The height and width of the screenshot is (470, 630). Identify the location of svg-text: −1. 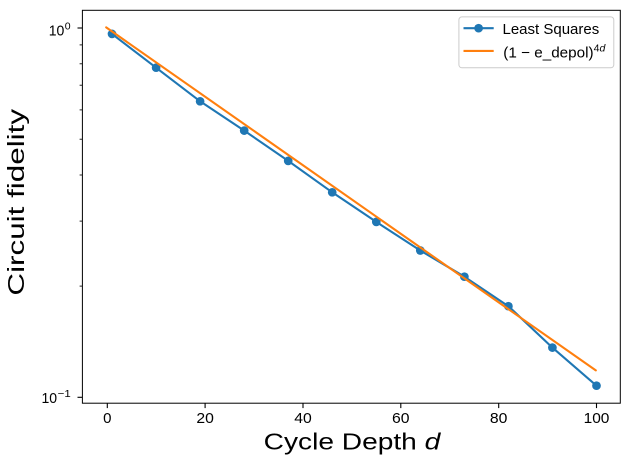
(64, 394).